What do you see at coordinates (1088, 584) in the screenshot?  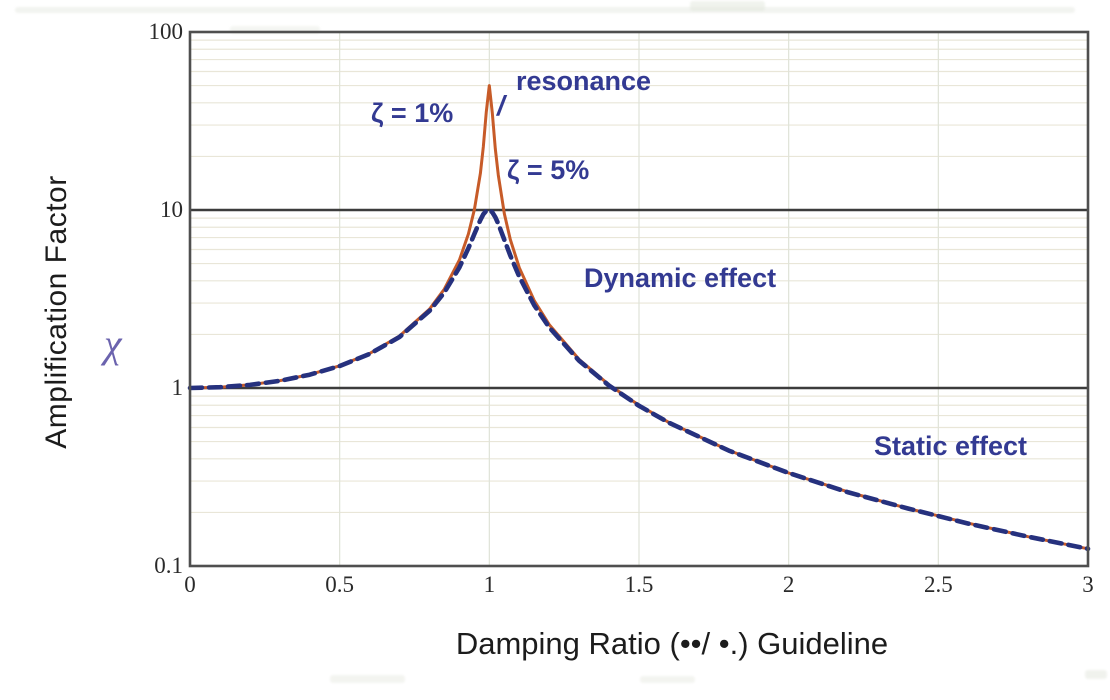 I see `x-tick-label-3: 3` at bounding box center [1088, 584].